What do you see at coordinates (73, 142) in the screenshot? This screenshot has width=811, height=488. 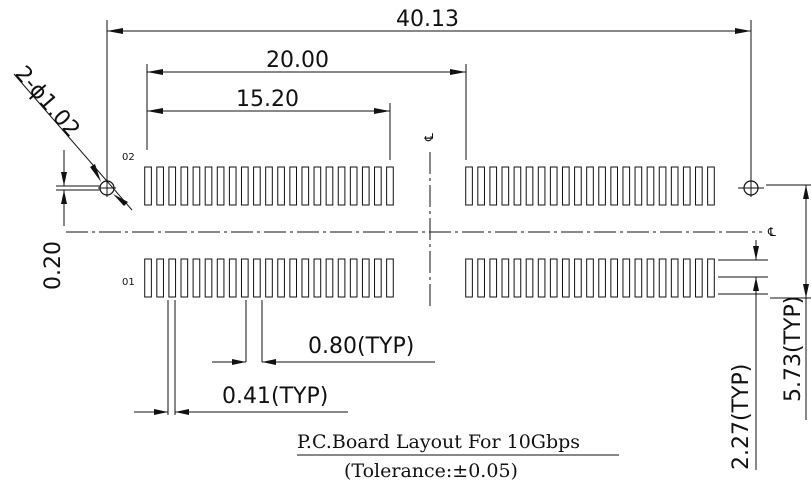 I see `hole-leader-line` at bounding box center [73, 142].